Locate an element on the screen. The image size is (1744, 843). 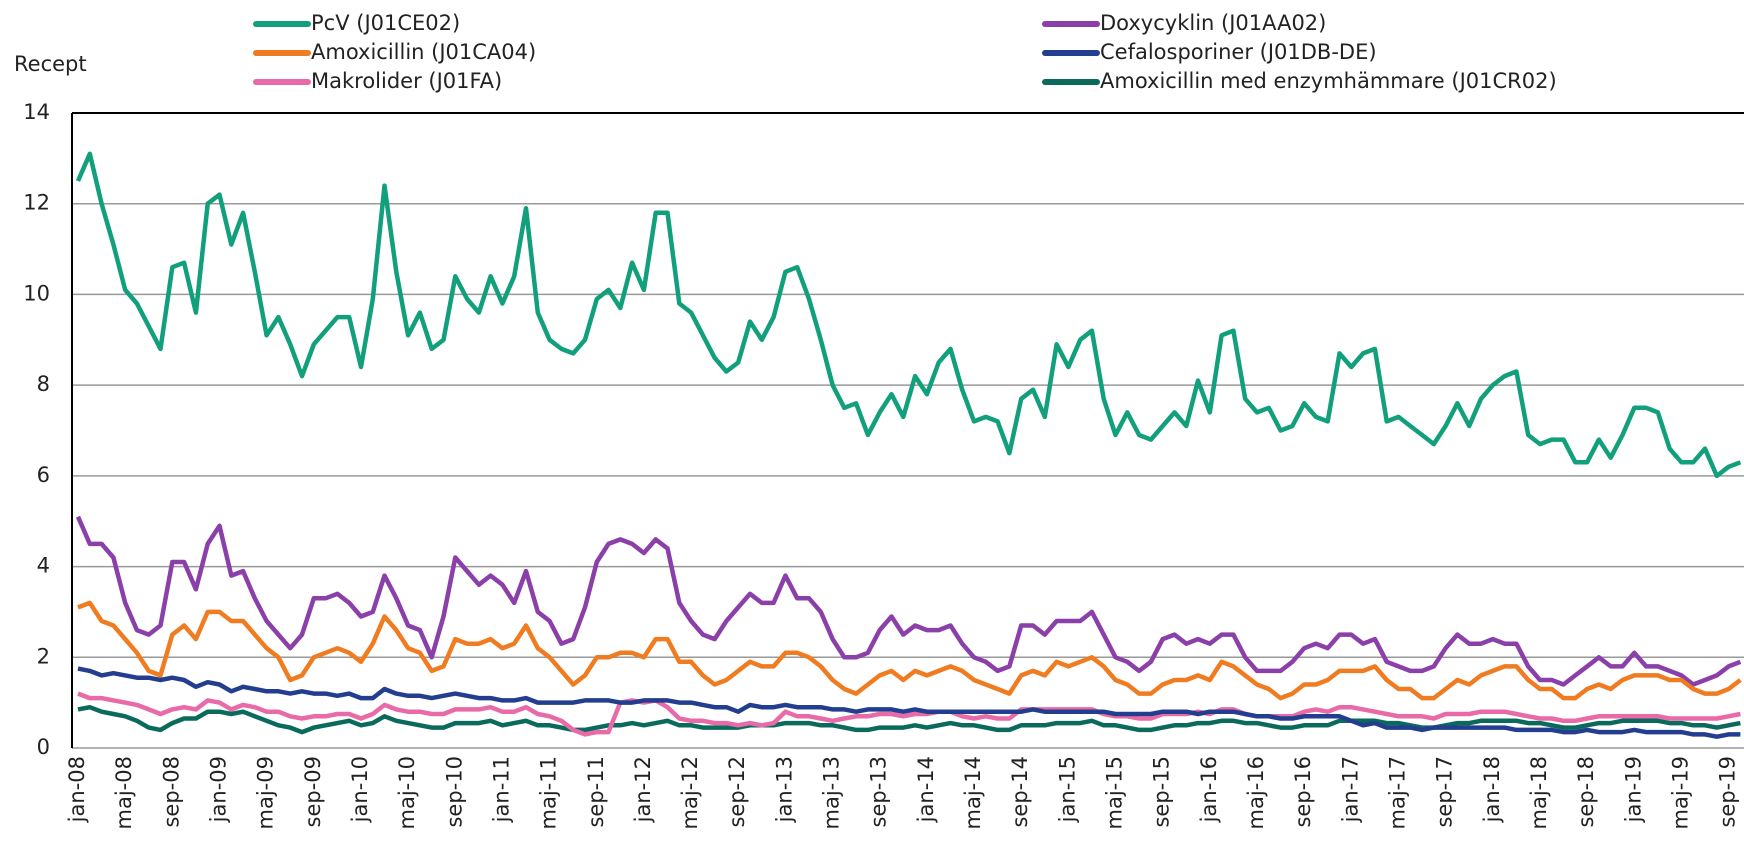
x-tick-label: jan-19 is located at coordinates (1633, 789).